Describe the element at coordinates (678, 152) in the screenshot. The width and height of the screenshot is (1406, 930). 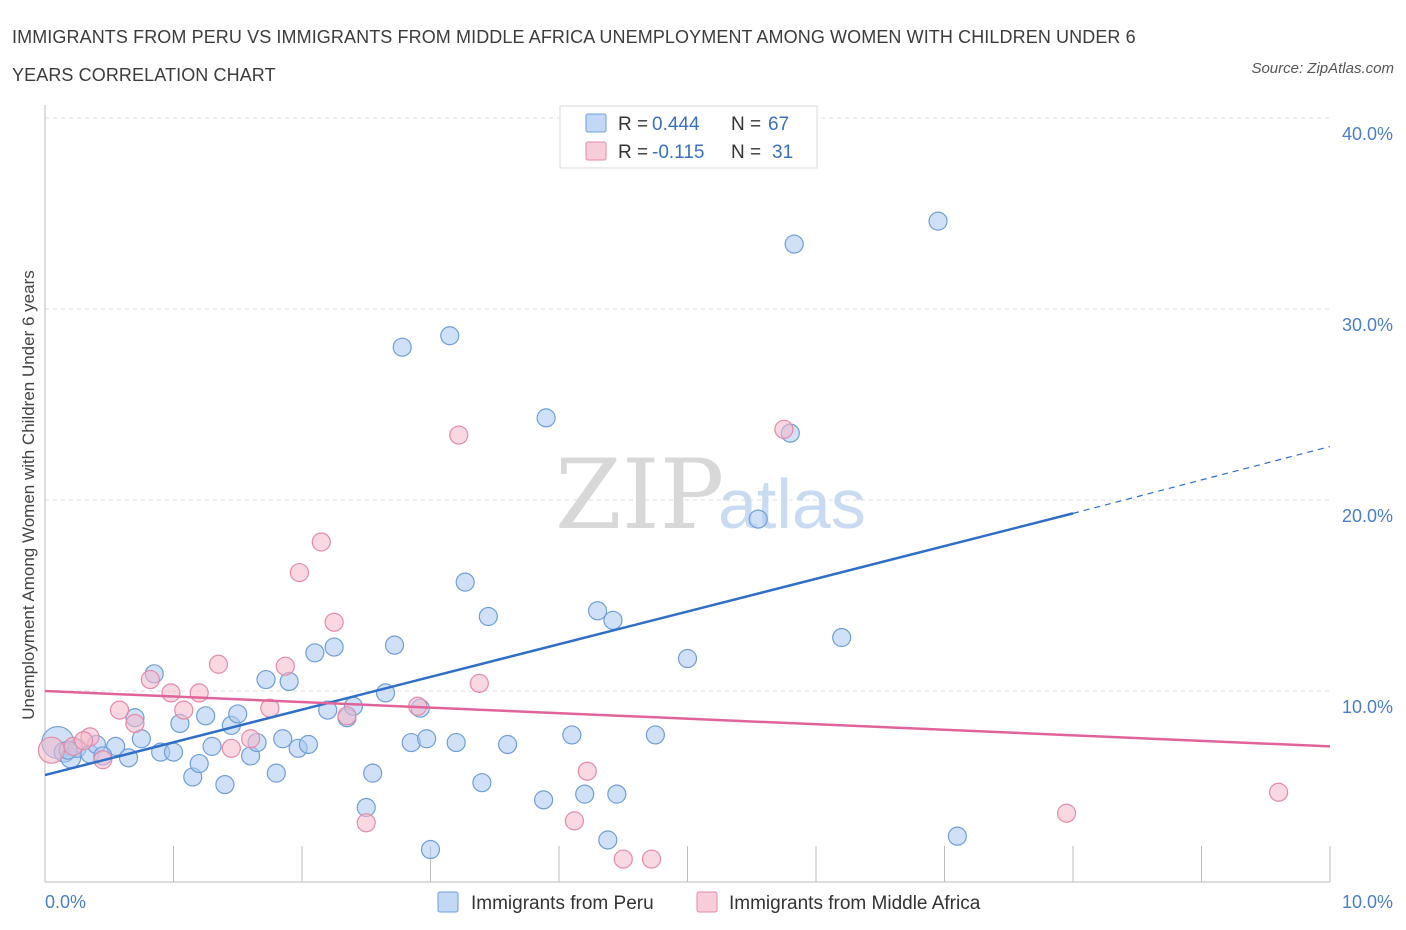
I see `legend-r-value-middle-africa: -0.115` at that location.